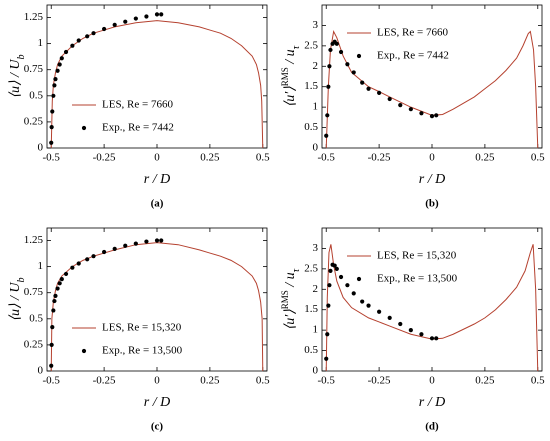 The image size is (550, 441). Describe the element at coordinates (485, 158) in the screenshot. I see `x-tick-label: 0.25` at that location.